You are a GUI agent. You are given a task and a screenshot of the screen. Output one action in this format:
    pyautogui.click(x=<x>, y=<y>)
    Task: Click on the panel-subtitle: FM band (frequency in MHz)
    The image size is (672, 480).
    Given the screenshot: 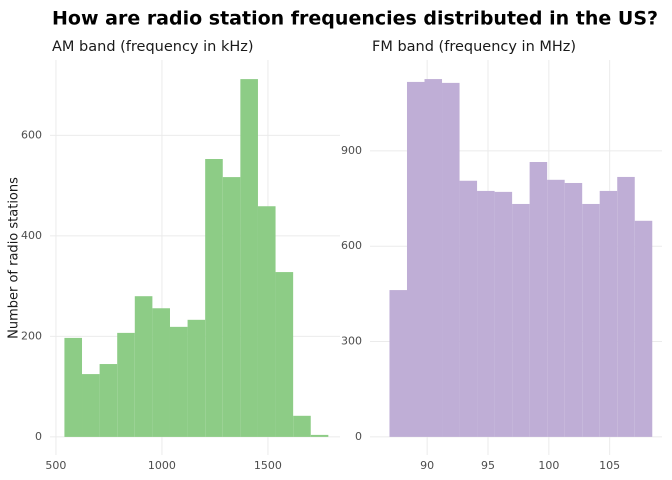 What is the action you would take?
    pyautogui.click(x=474, y=47)
    